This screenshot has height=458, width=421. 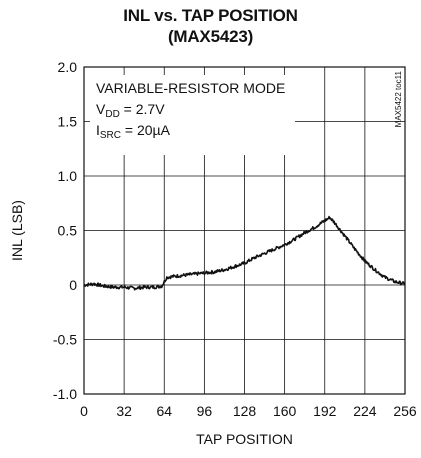 What do you see at coordinates (244, 439) in the screenshot?
I see `x-axis-label: TAP POSITION` at bounding box center [244, 439].